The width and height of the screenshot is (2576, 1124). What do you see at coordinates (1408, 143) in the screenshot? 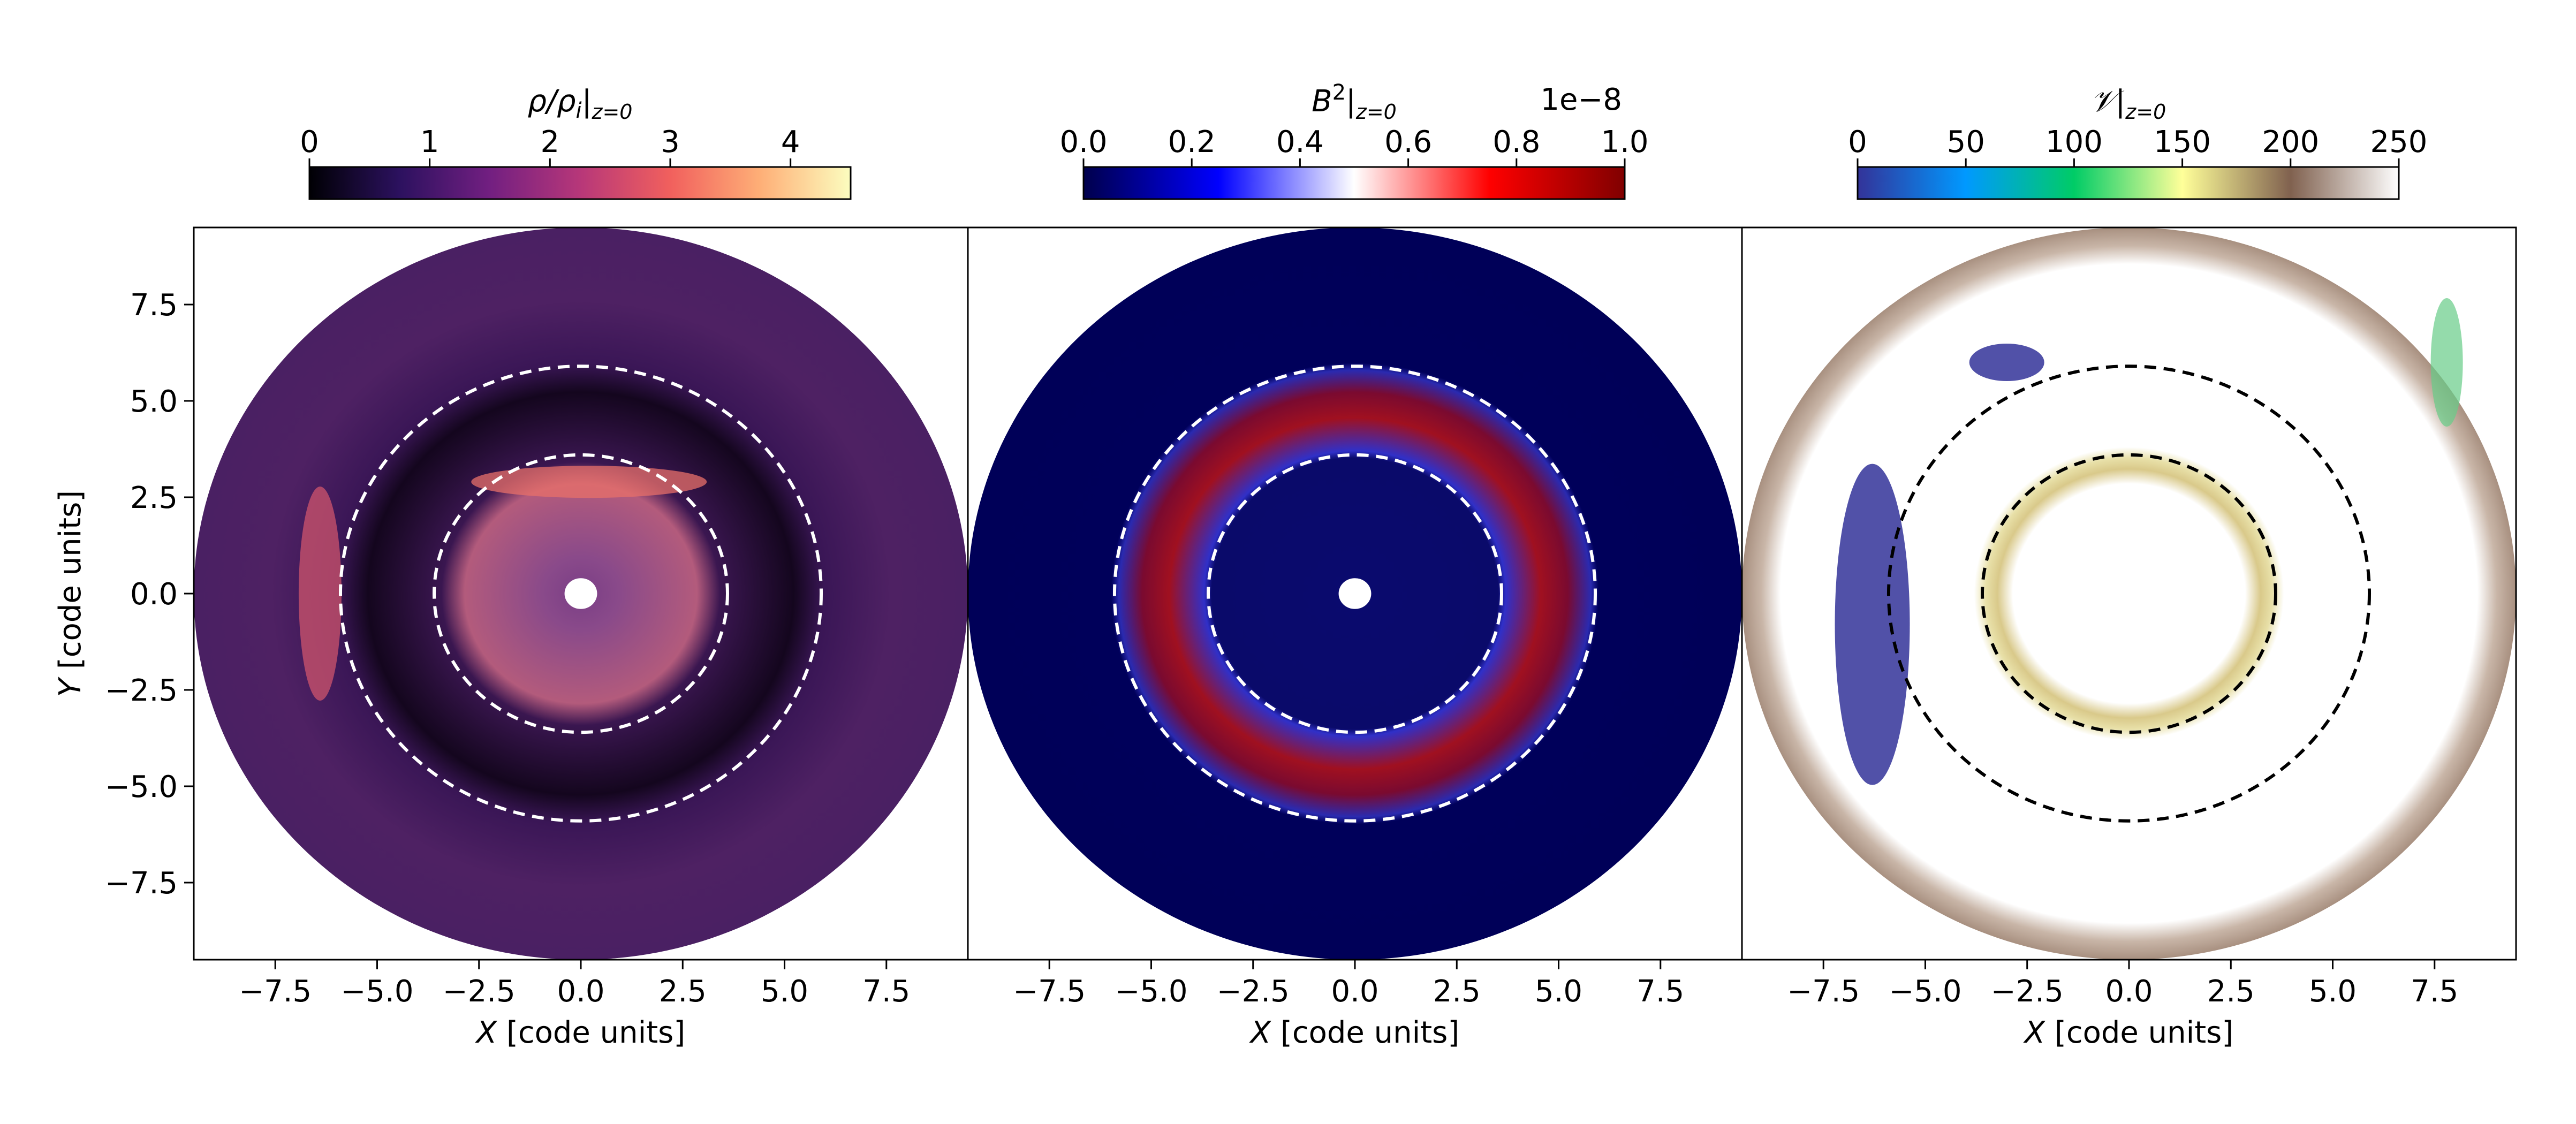
I see `colorbar-tick-label: 0.6` at bounding box center [1408, 143].